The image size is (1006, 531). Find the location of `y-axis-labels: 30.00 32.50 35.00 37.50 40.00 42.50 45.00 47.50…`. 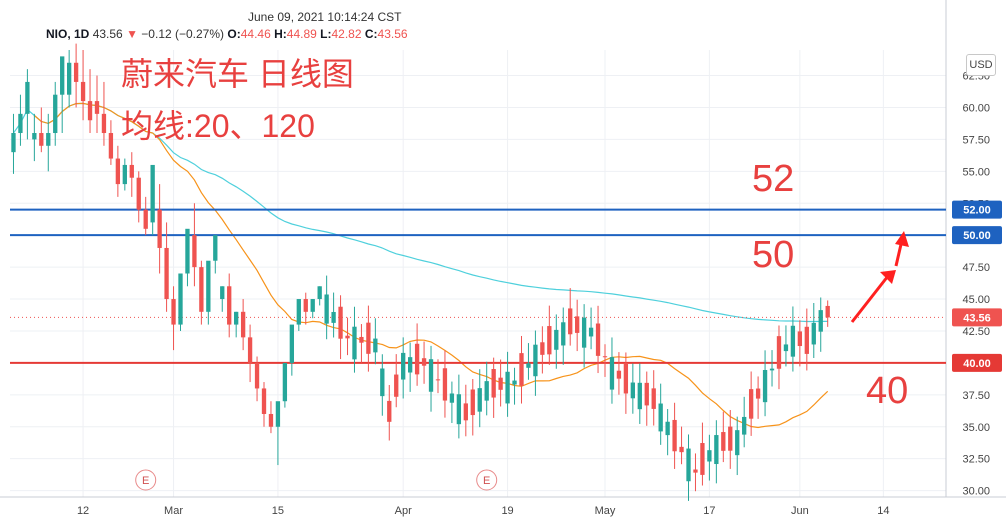

y-axis-labels: 30.00 32.50 35.00 37.50 40.00 42.50 45.00 47.50… is located at coordinates (976, 284).